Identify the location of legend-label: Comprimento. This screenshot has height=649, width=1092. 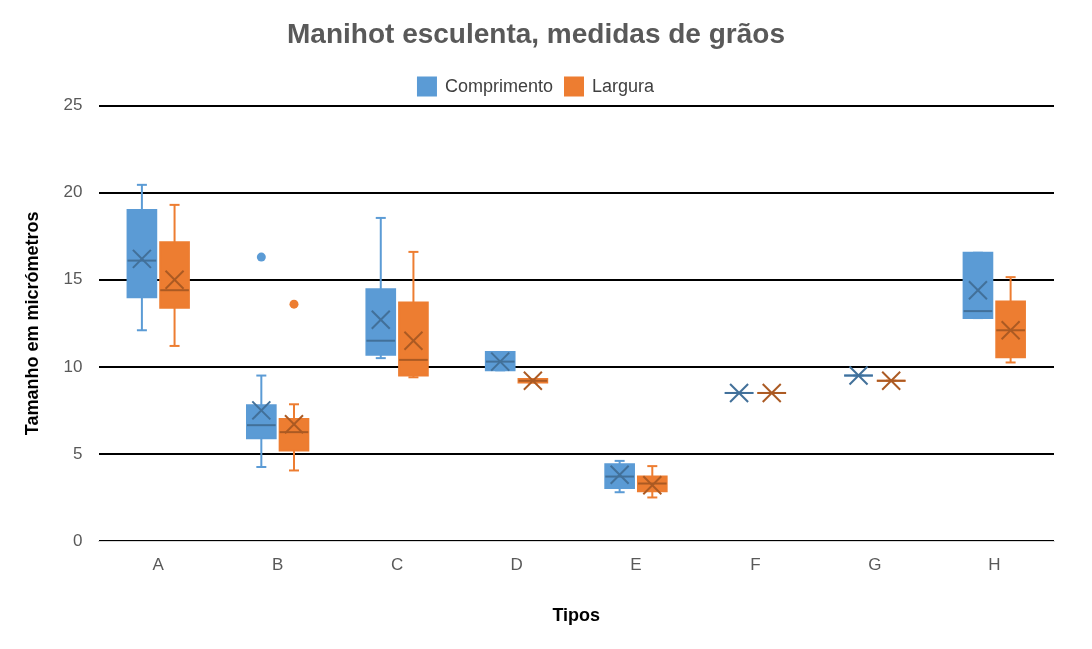
(499, 85).